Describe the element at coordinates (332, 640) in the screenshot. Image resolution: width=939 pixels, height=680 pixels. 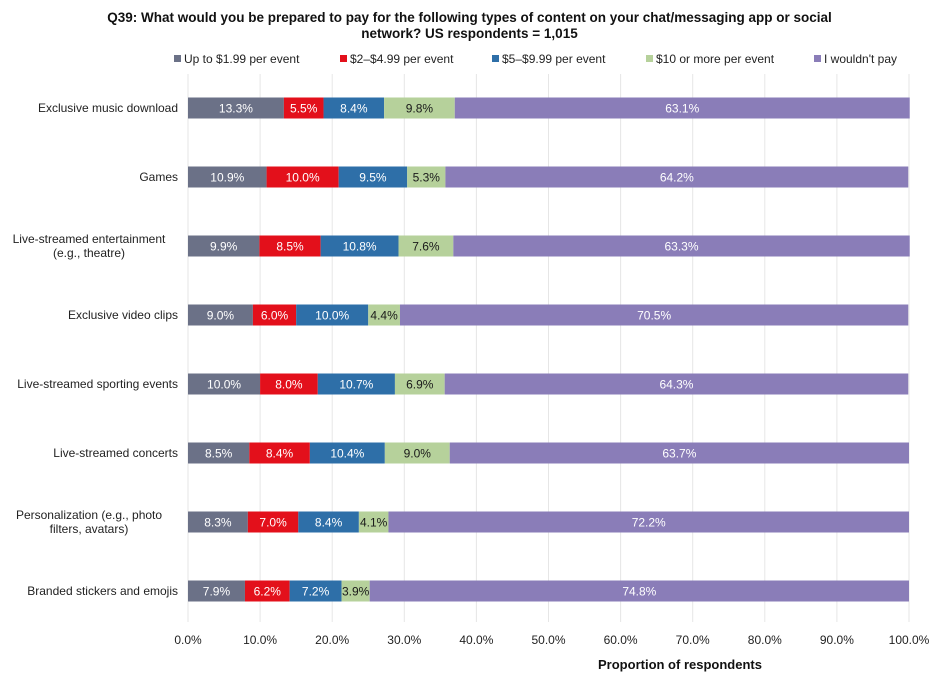
I see `x-tick-label: 20.0%` at that location.